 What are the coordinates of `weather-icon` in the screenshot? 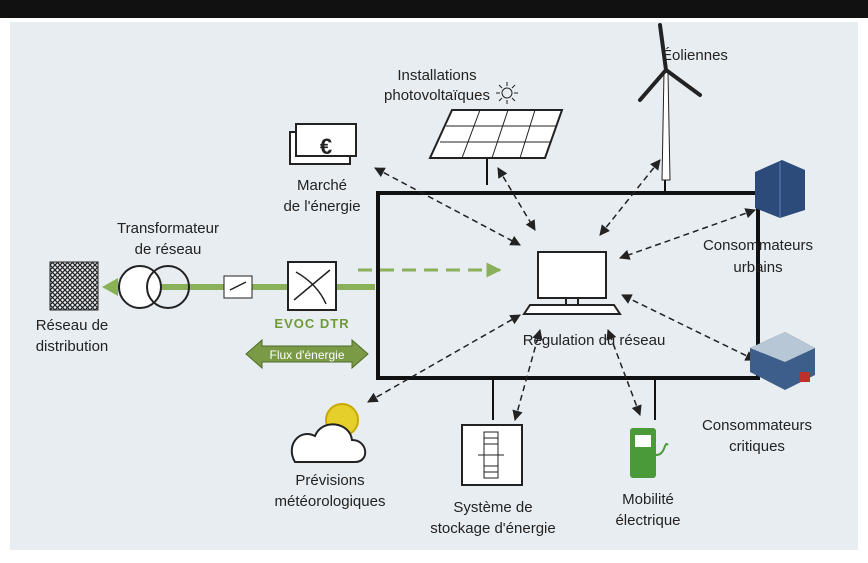 It's located at (328, 433).